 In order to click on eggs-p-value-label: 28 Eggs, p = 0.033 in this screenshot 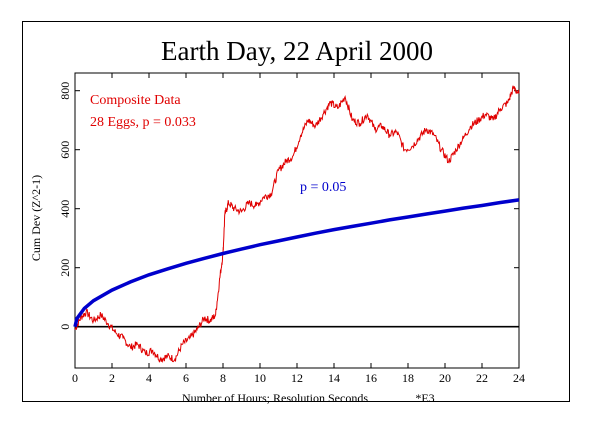, I will do `click(143, 122)`.